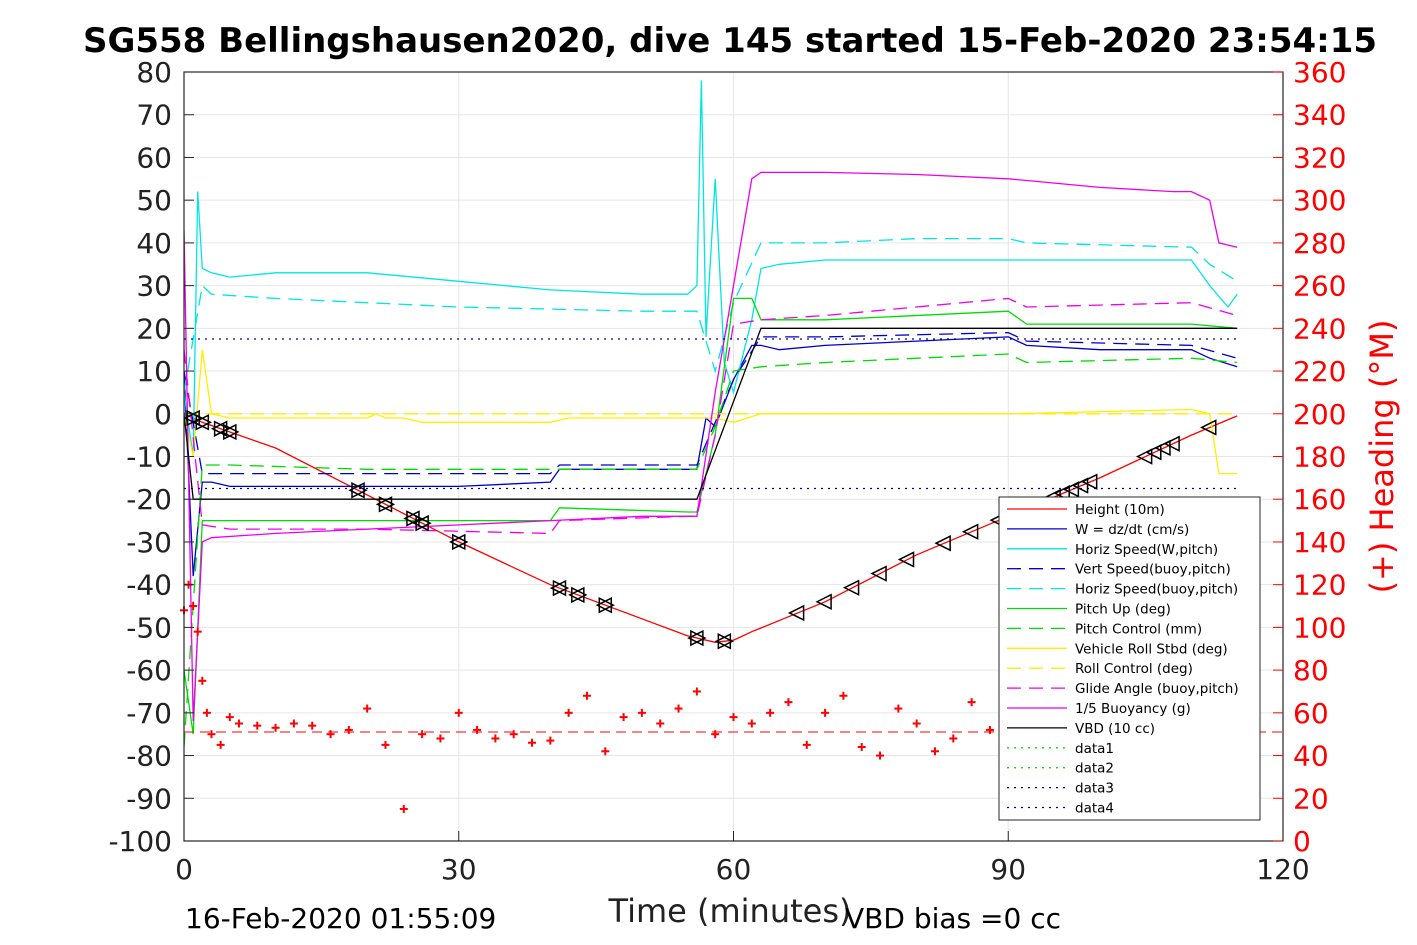 The width and height of the screenshot is (1417, 945). I want to click on legend-entry: Horiz Speed(W,pitch), so click(1146, 550).